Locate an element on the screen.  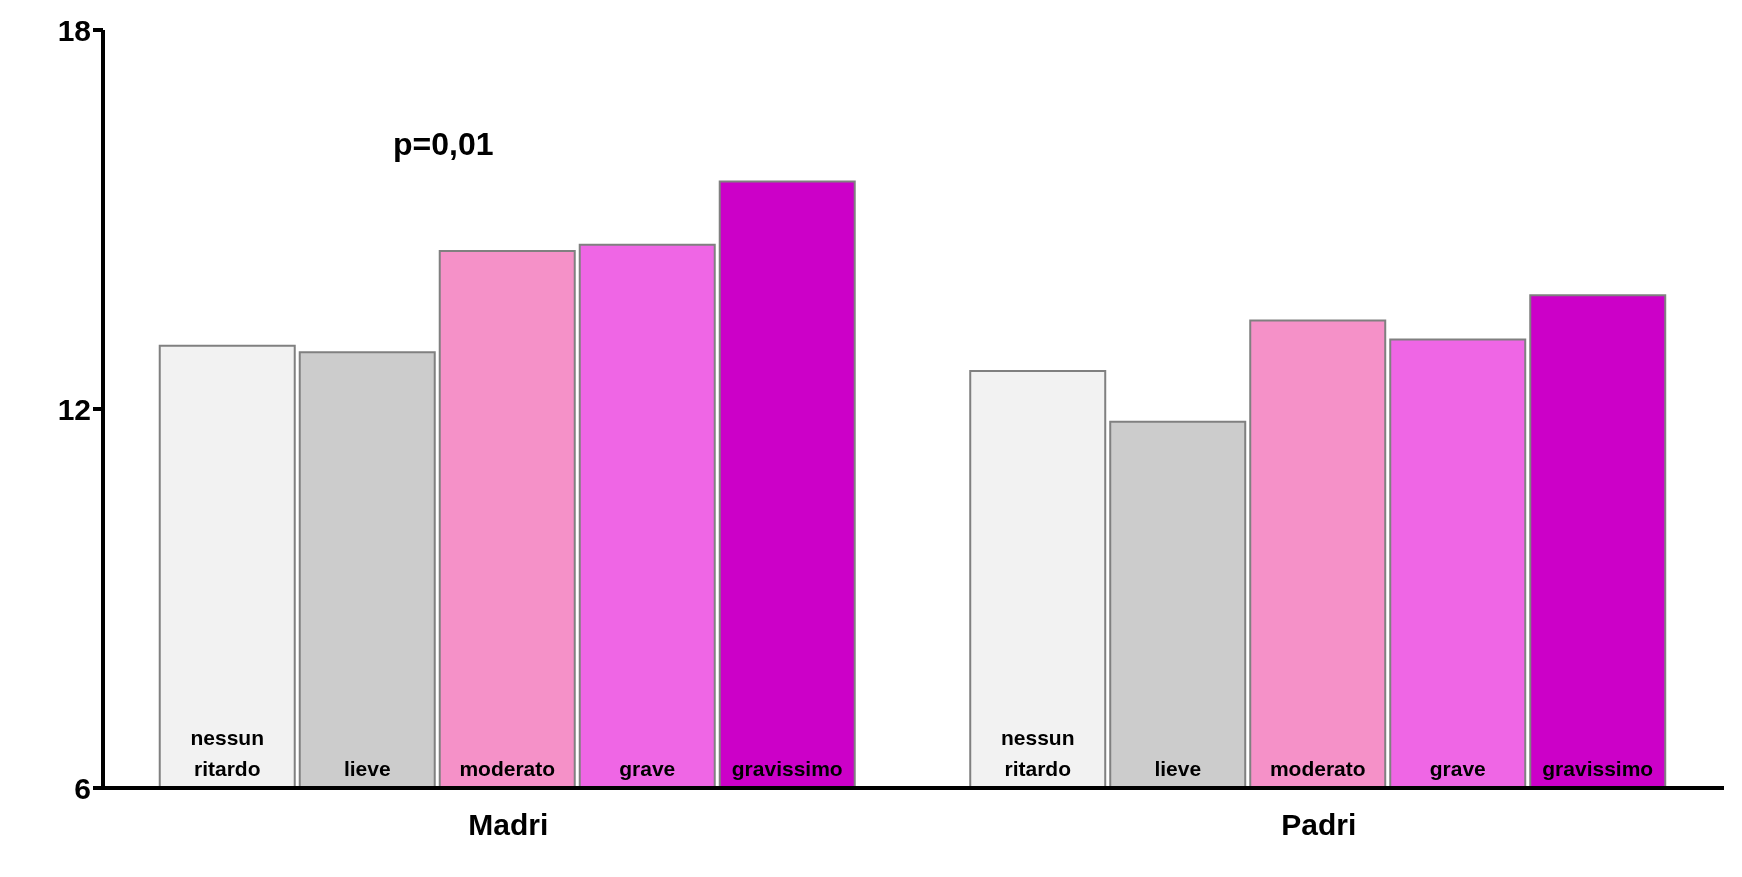
text: grave is located at coordinates (1457, 768).